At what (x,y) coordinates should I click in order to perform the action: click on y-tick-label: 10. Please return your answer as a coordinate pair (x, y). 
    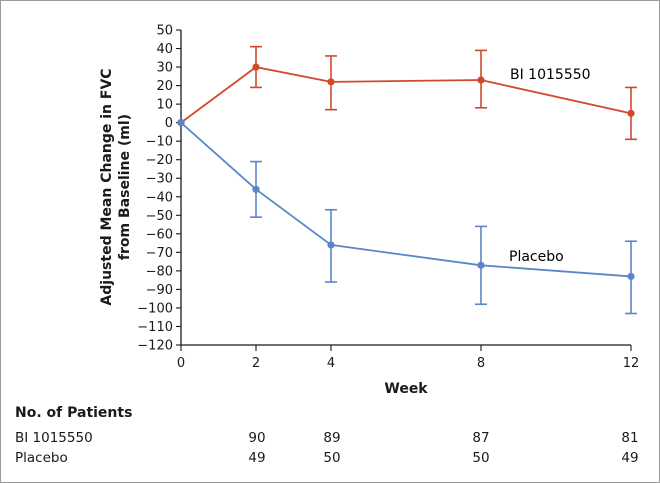
    Looking at the image, I should click on (164, 105).